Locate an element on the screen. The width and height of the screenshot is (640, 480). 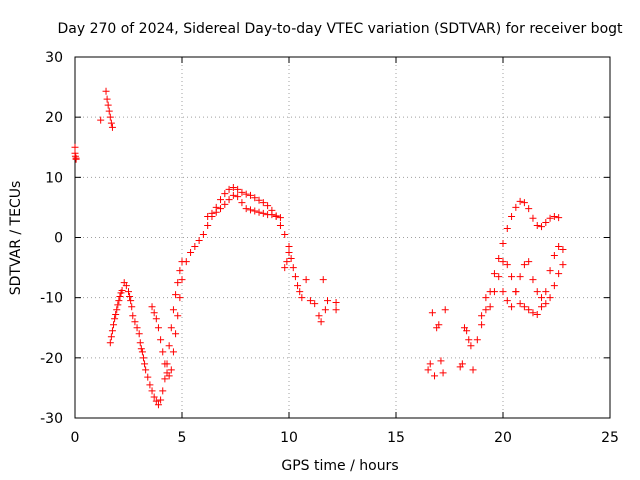
x-tick-label: 5 is located at coordinates (182, 438).